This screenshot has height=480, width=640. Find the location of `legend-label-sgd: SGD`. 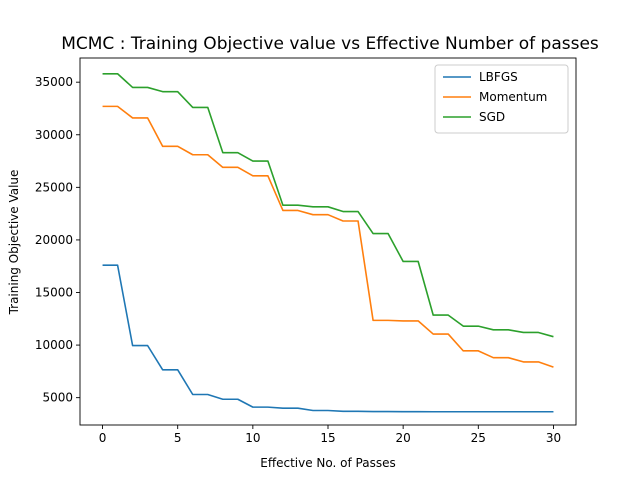

legend-label-sgd: SGD is located at coordinates (492, 117).